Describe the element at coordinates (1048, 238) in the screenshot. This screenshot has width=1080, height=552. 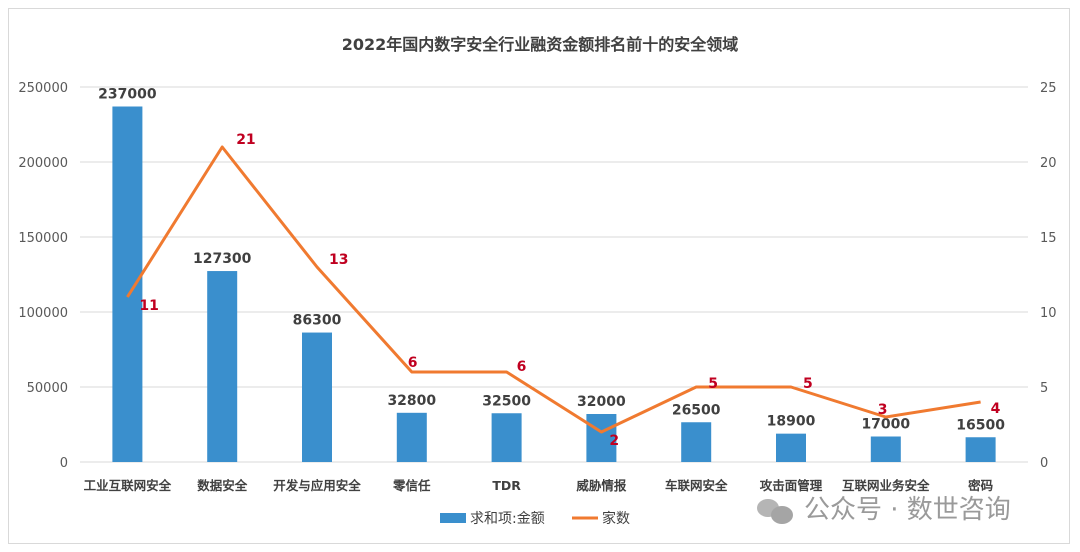
I see `right-axis-tick: 15` at that location.